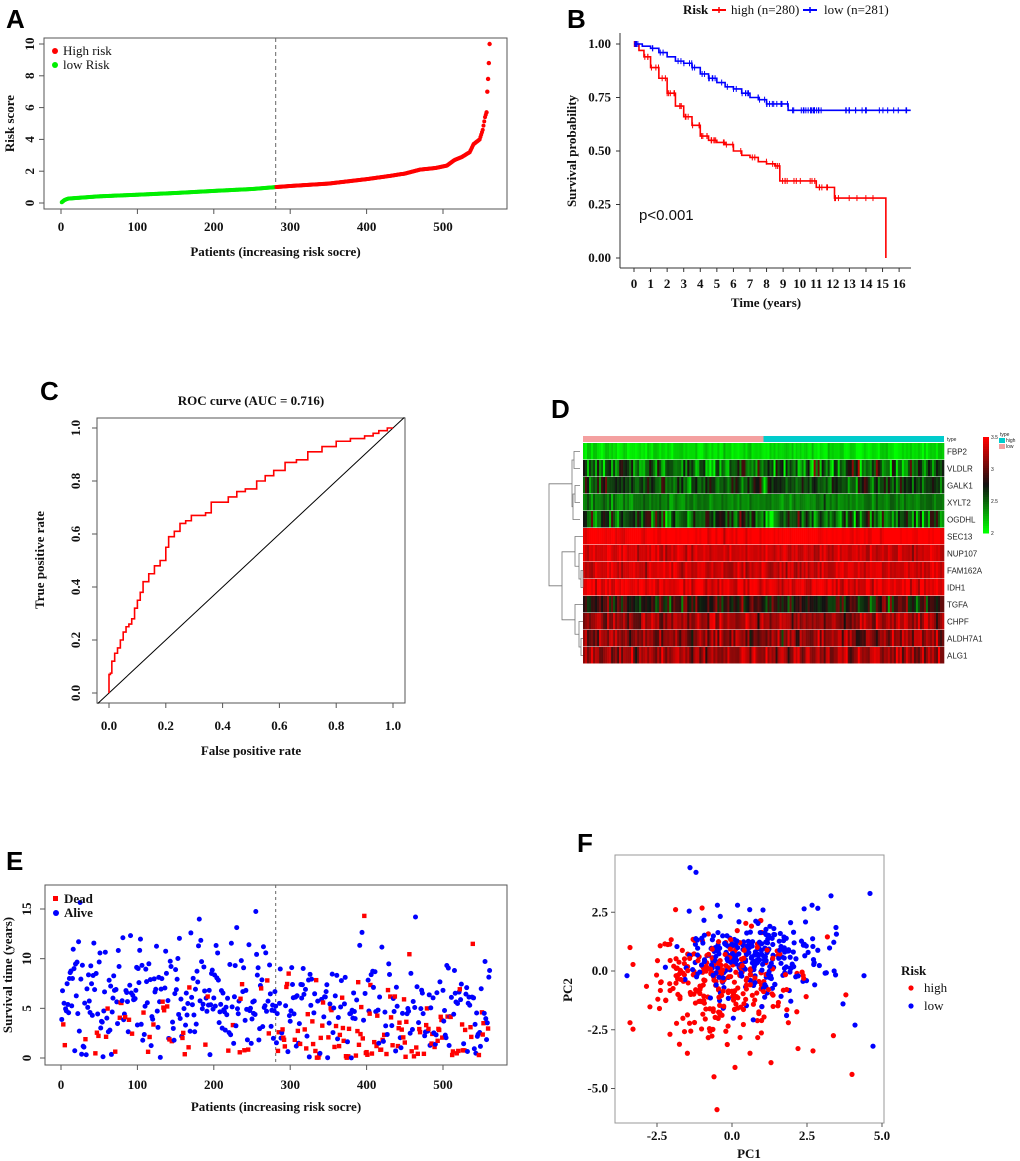 Image resolution: width=1020 pixels, height=1161 pixels. What do you see at coordinates (850, 283) in the screenshot?
I see `x-tick-label: 13` at bounding box center [850, 283].